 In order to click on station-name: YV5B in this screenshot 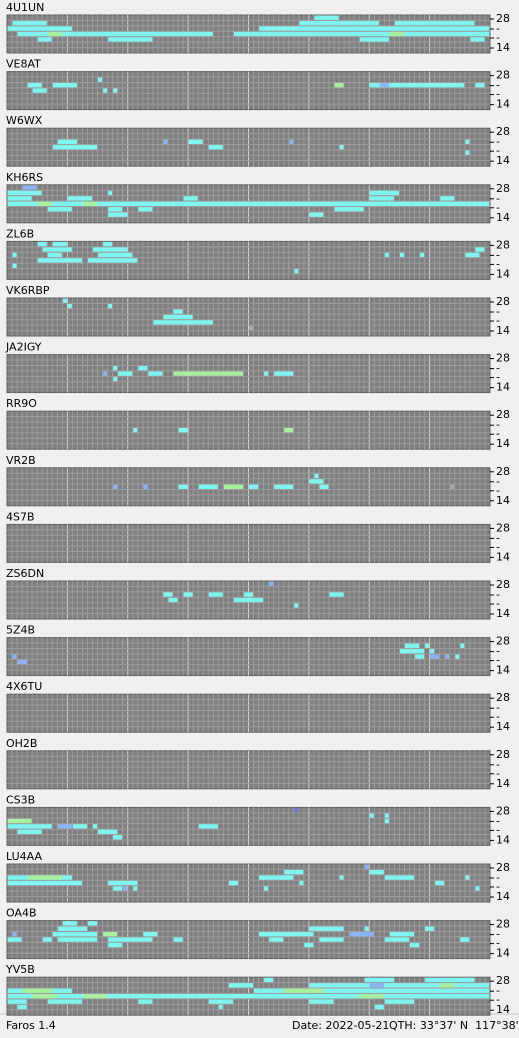, I will do `click(20, 969)`.